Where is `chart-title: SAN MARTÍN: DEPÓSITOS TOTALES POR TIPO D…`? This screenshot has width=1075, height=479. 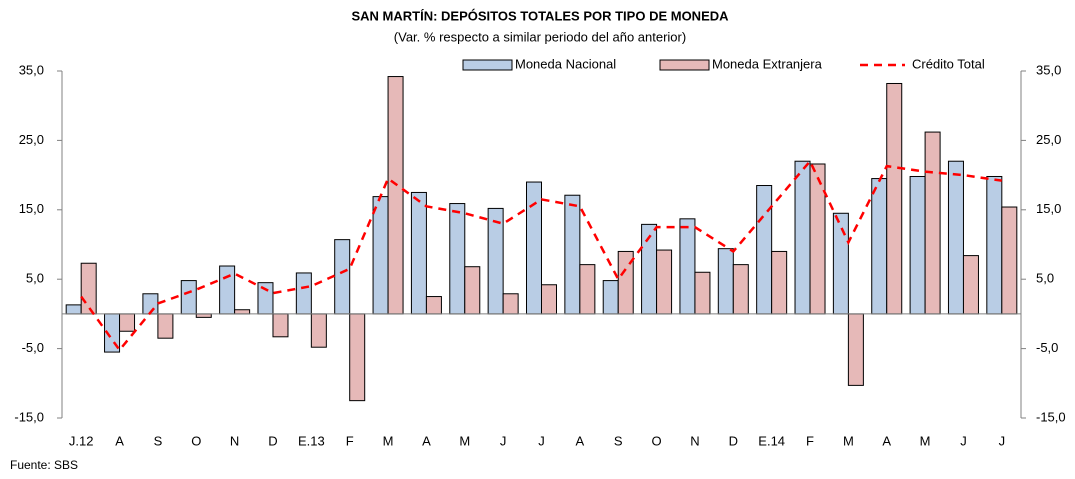 chart-title: SAN MARTÍN: DEPÓSITOS TOTALES POR TIPO D… is located at coordinates (540, 15).